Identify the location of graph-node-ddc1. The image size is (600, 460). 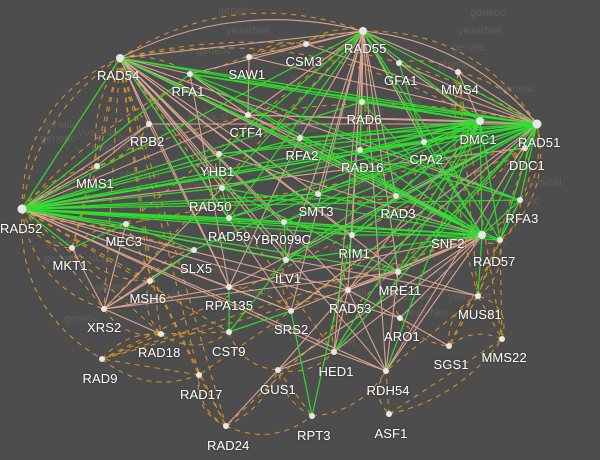
(525, 148).